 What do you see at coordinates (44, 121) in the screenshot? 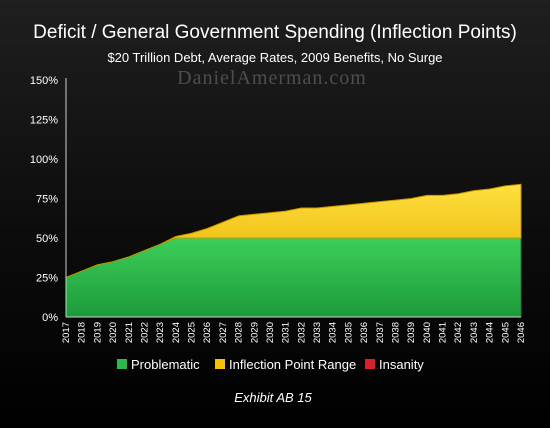
I see `y-tick-label: 125%` at bounding box center [44, 121].